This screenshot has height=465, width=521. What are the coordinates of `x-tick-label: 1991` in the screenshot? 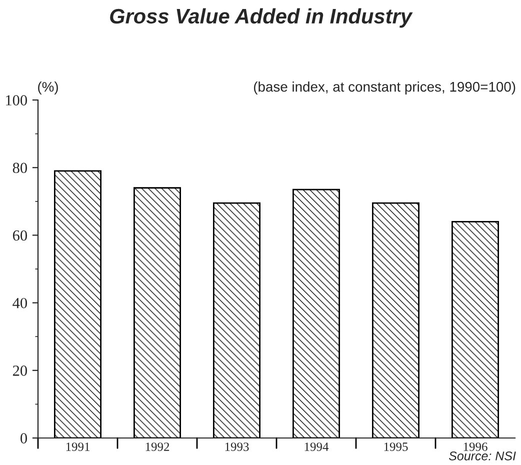 It's located at (78, 446).